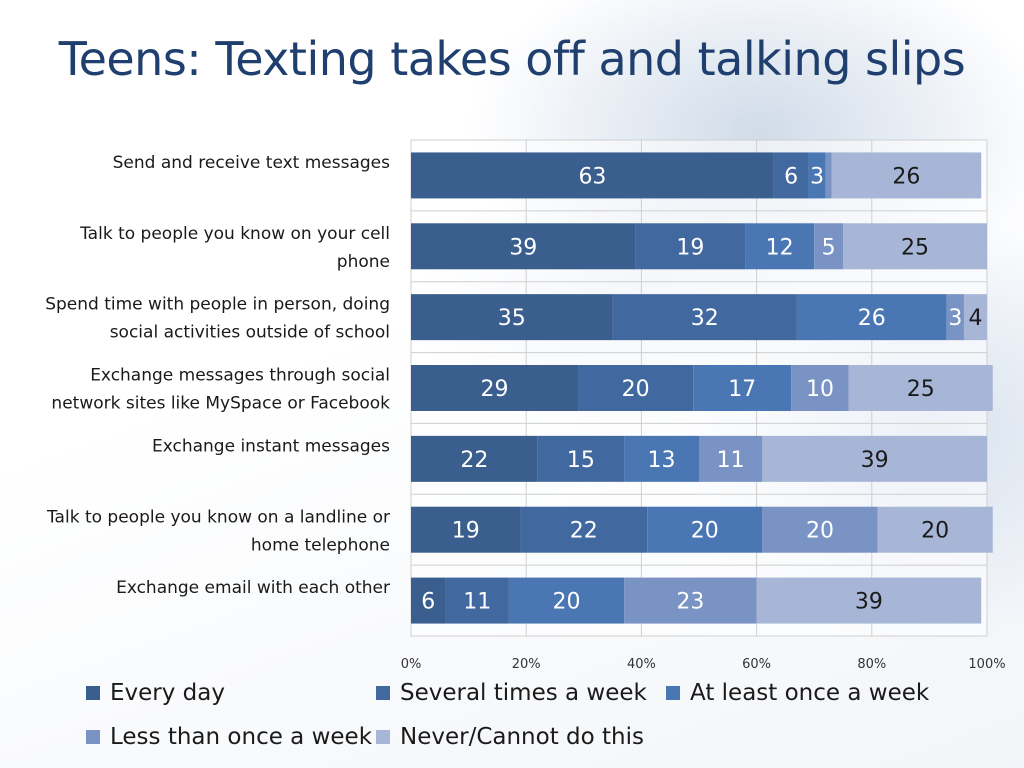  I want to click on x-tick-label: 80%, so click(871, 664).